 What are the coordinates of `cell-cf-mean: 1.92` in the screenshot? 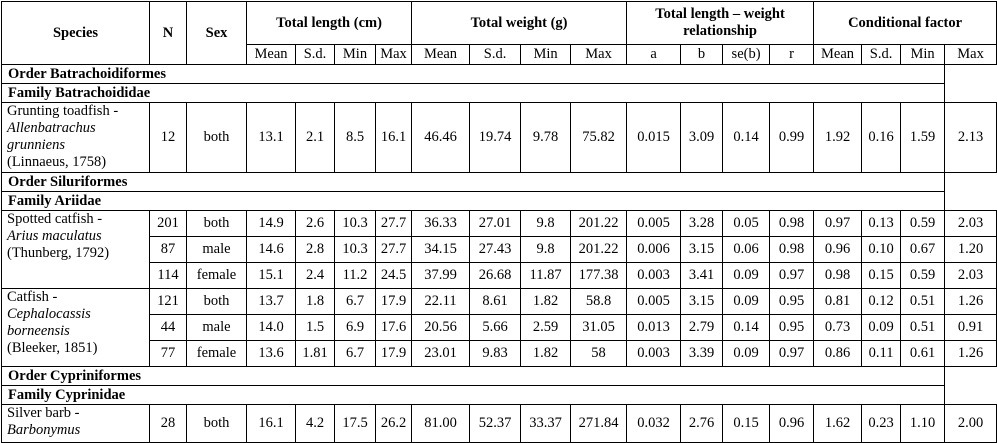 It's located at (838, 137).